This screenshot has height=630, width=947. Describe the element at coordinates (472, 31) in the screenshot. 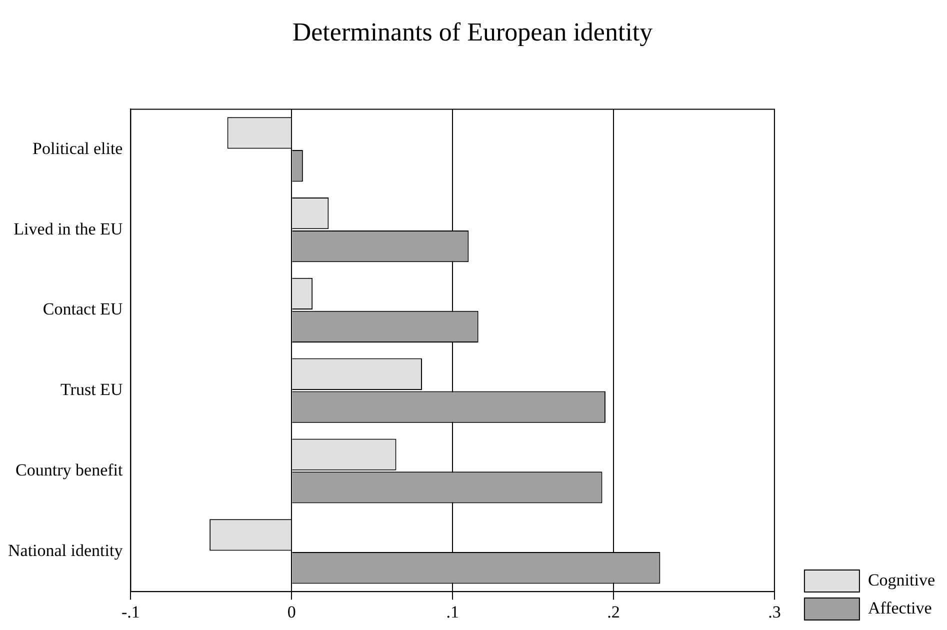

I see `chart-title: Determinants of European identity` at that location.